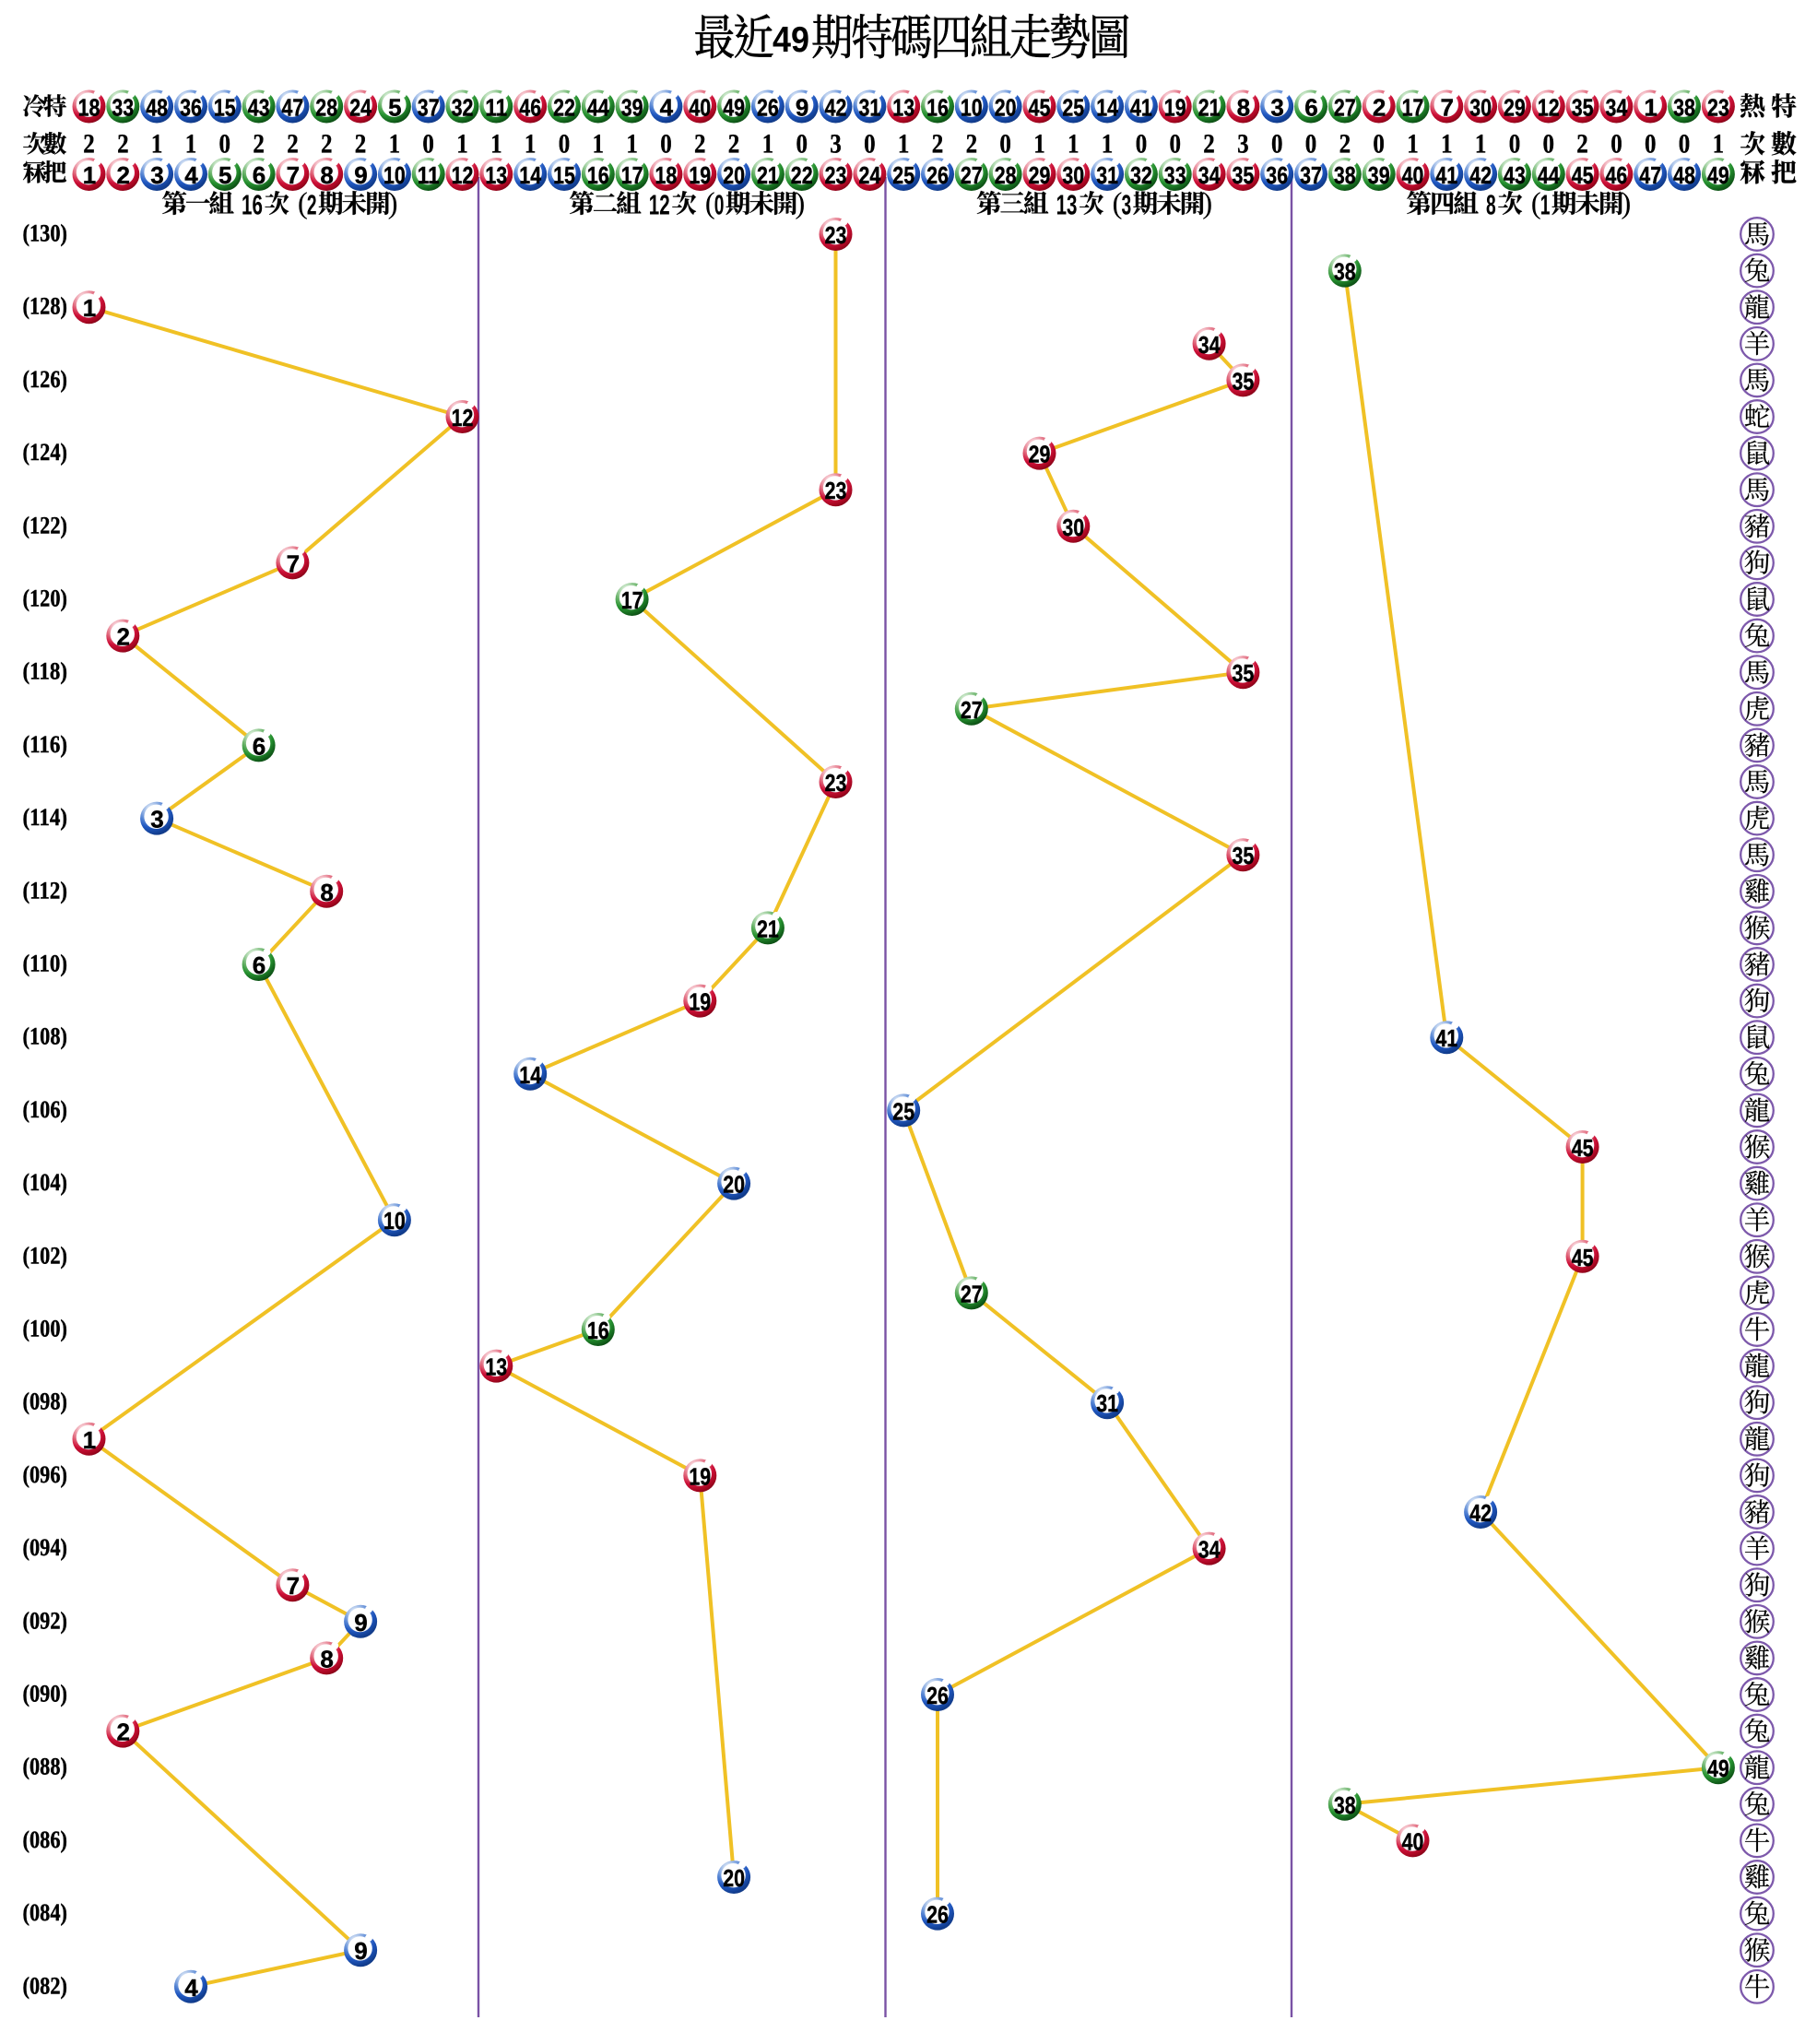  Describe the element at coordinates (429, 107) in the screenshot. I see `svg-text: 37` at that location.